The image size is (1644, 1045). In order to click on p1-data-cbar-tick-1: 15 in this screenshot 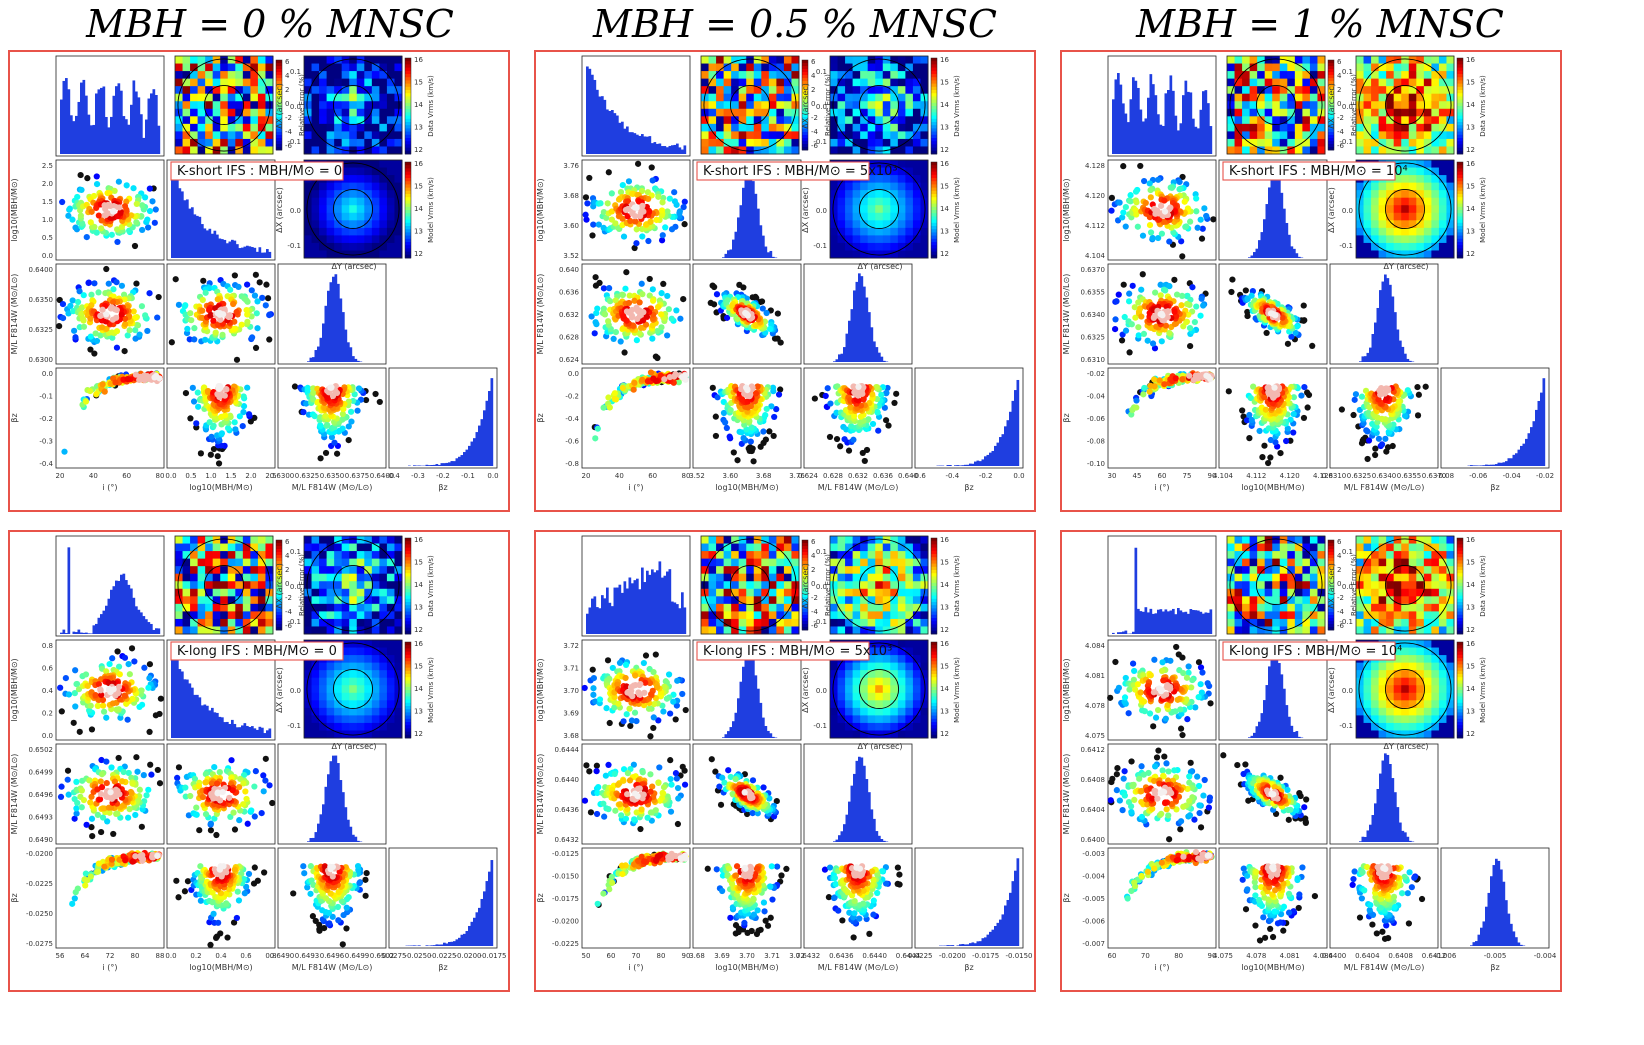, I will do `click(944, 83)`.